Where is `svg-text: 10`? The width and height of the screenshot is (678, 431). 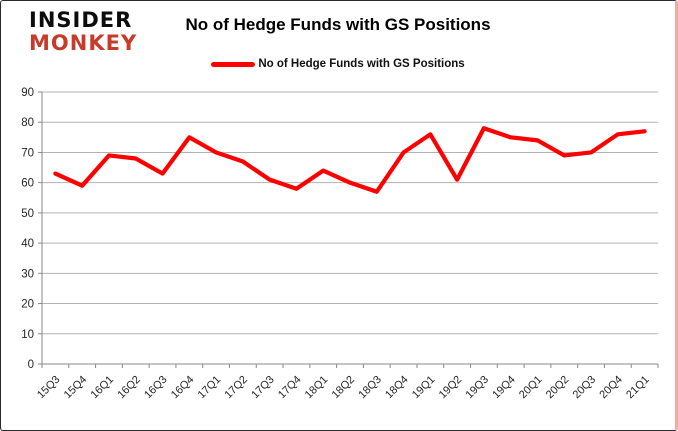
svg-text: 10 is located at coordinates (27, 335).